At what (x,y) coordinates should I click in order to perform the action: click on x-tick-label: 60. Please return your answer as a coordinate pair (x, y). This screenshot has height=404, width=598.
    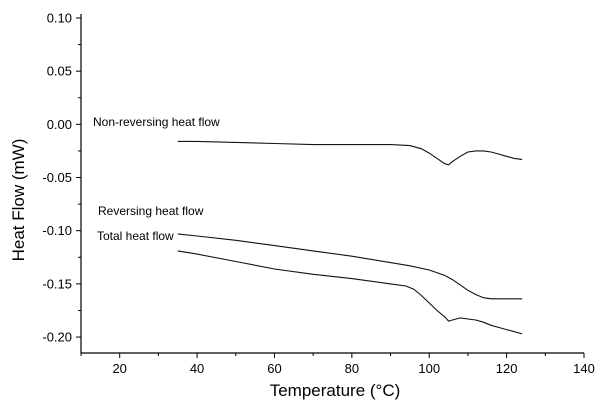
    Looking at the image, I should click on (274, 368).